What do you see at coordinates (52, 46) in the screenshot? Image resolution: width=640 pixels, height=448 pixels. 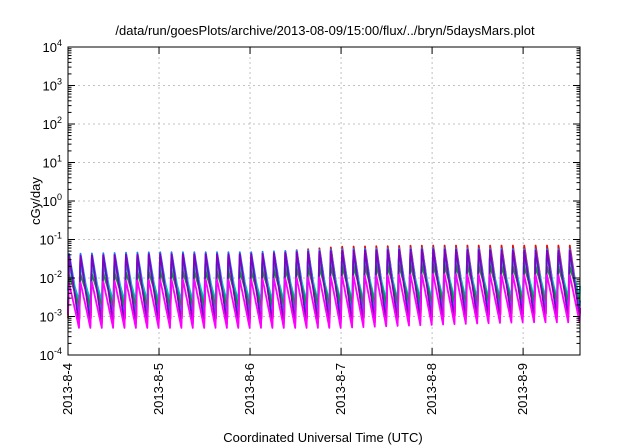 I see `y-tick-label: 10⁴` at bounding box center [52, 46].